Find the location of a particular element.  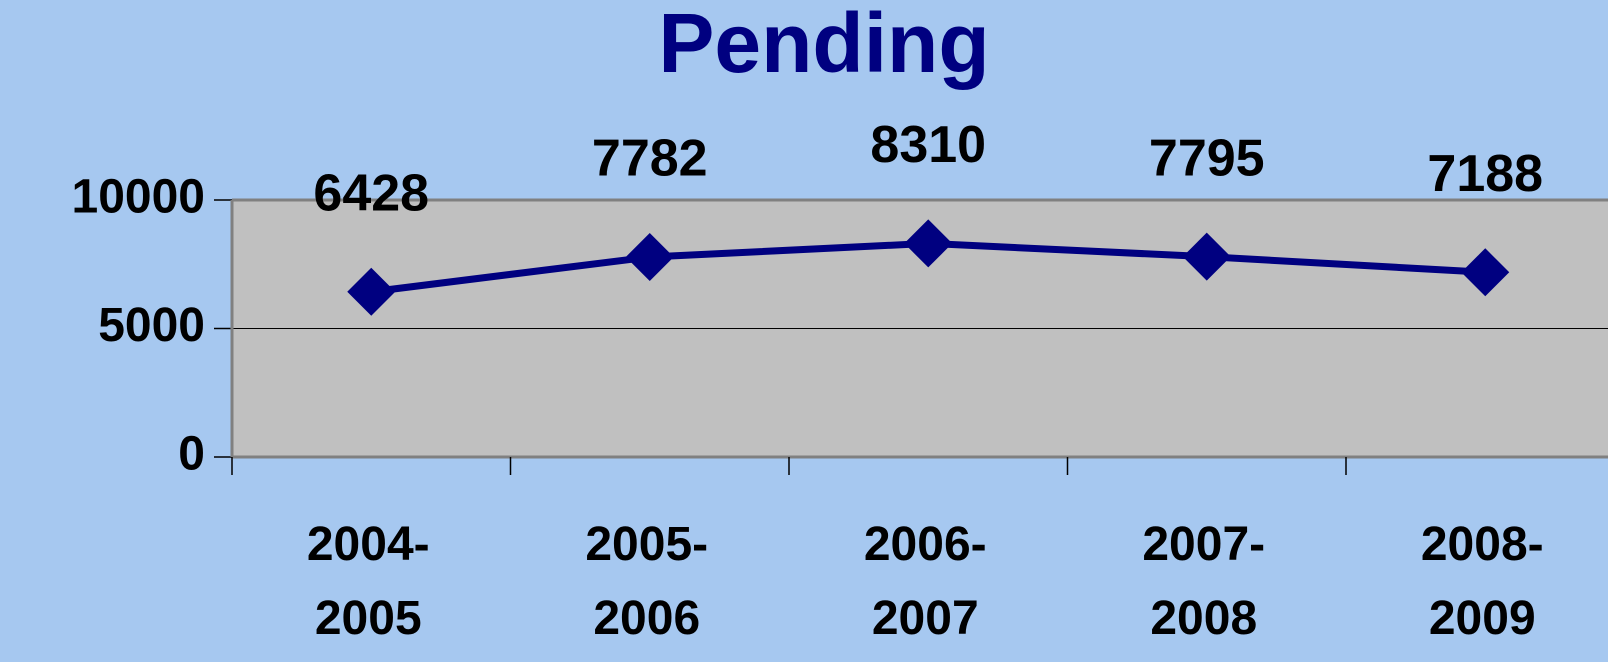

x-tick-label: 2008-2009 is located at coordinates (1482, 581).